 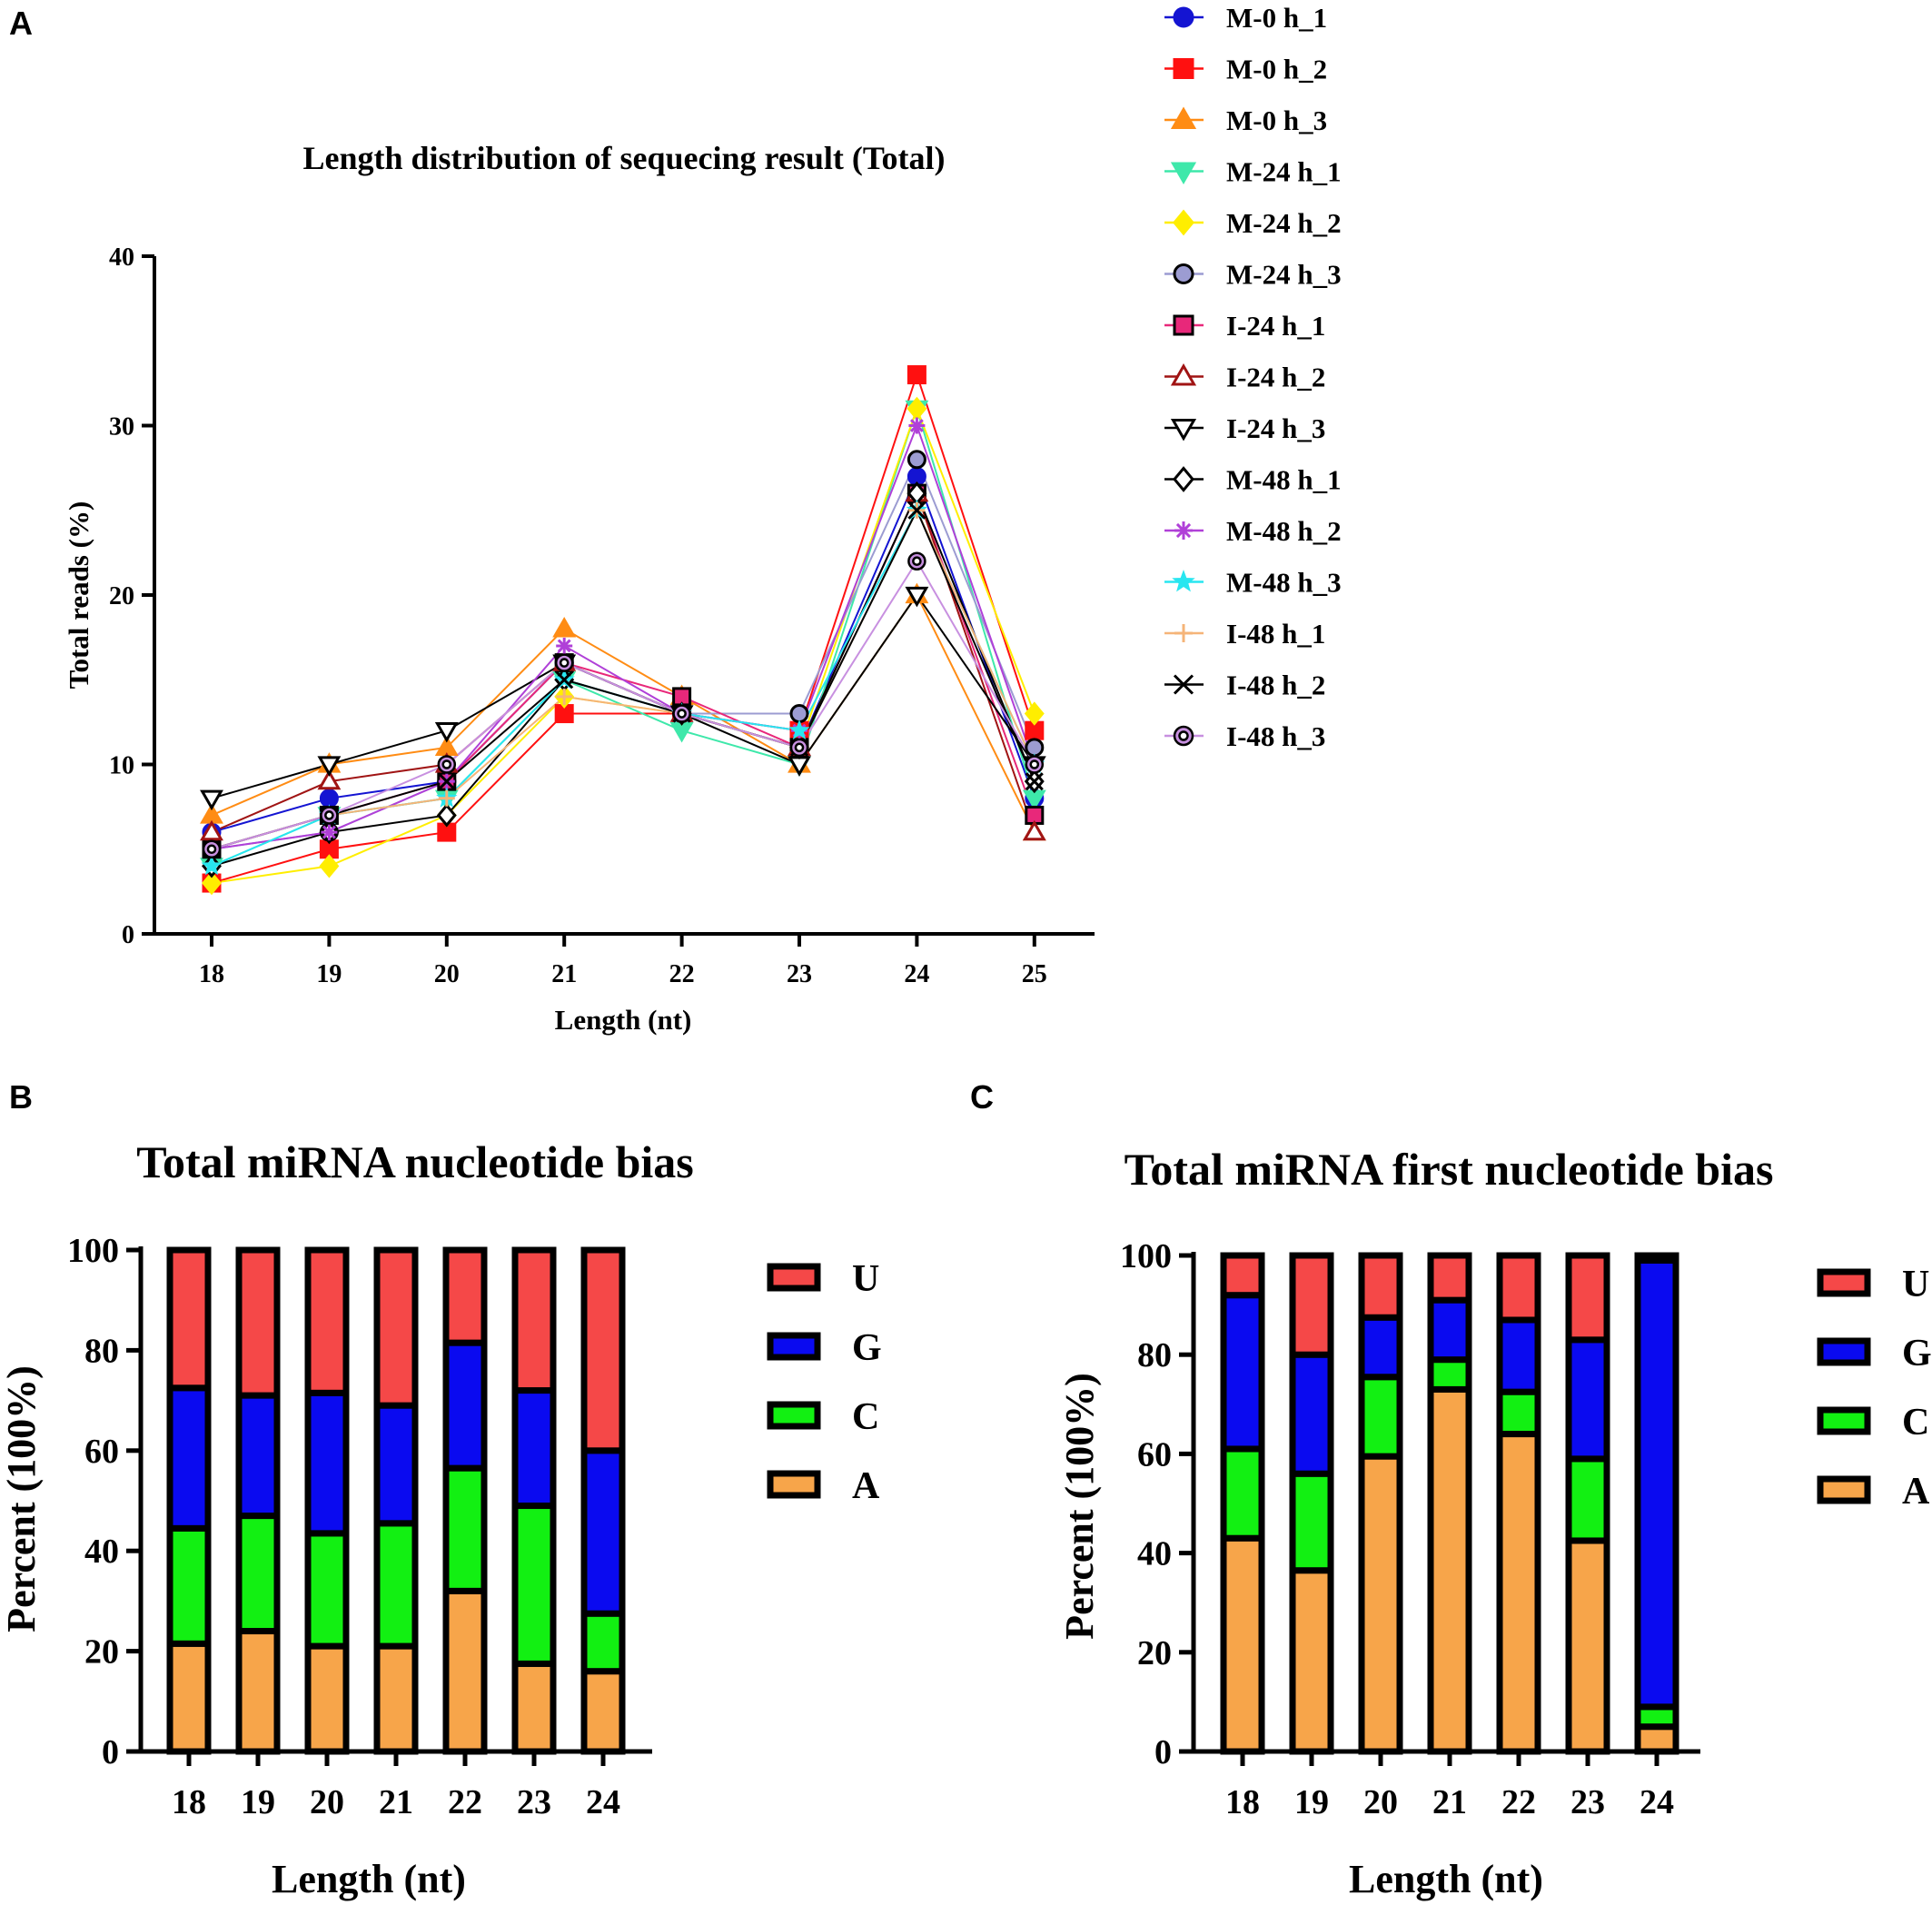 I want to click on chart-a-legend-label: I-24 h_1, so click(x=1275, y=326).